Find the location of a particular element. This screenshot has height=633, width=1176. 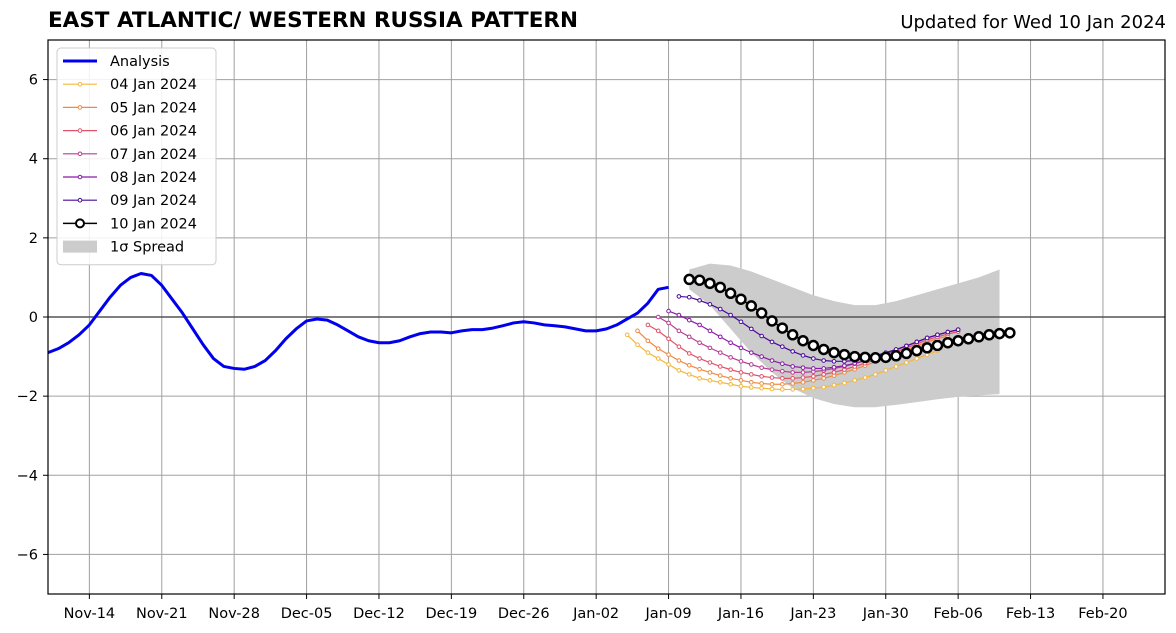

spread-area is located at coordinates (844, 335).